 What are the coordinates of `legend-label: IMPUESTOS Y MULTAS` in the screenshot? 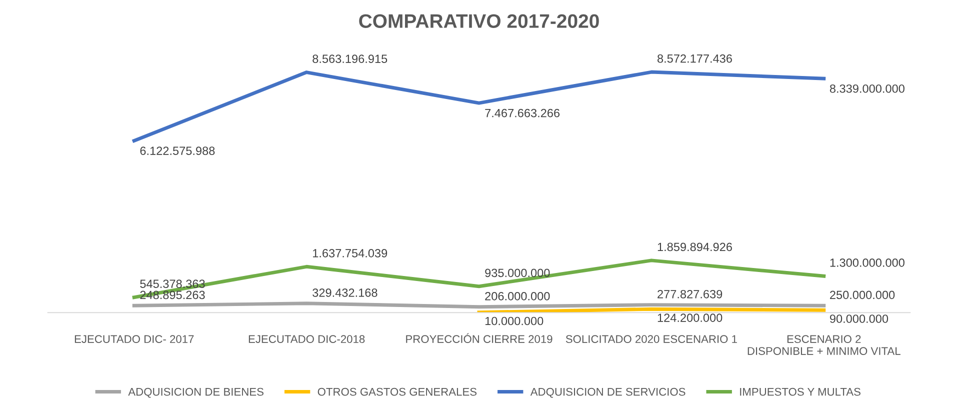 It's located at (800, 392).